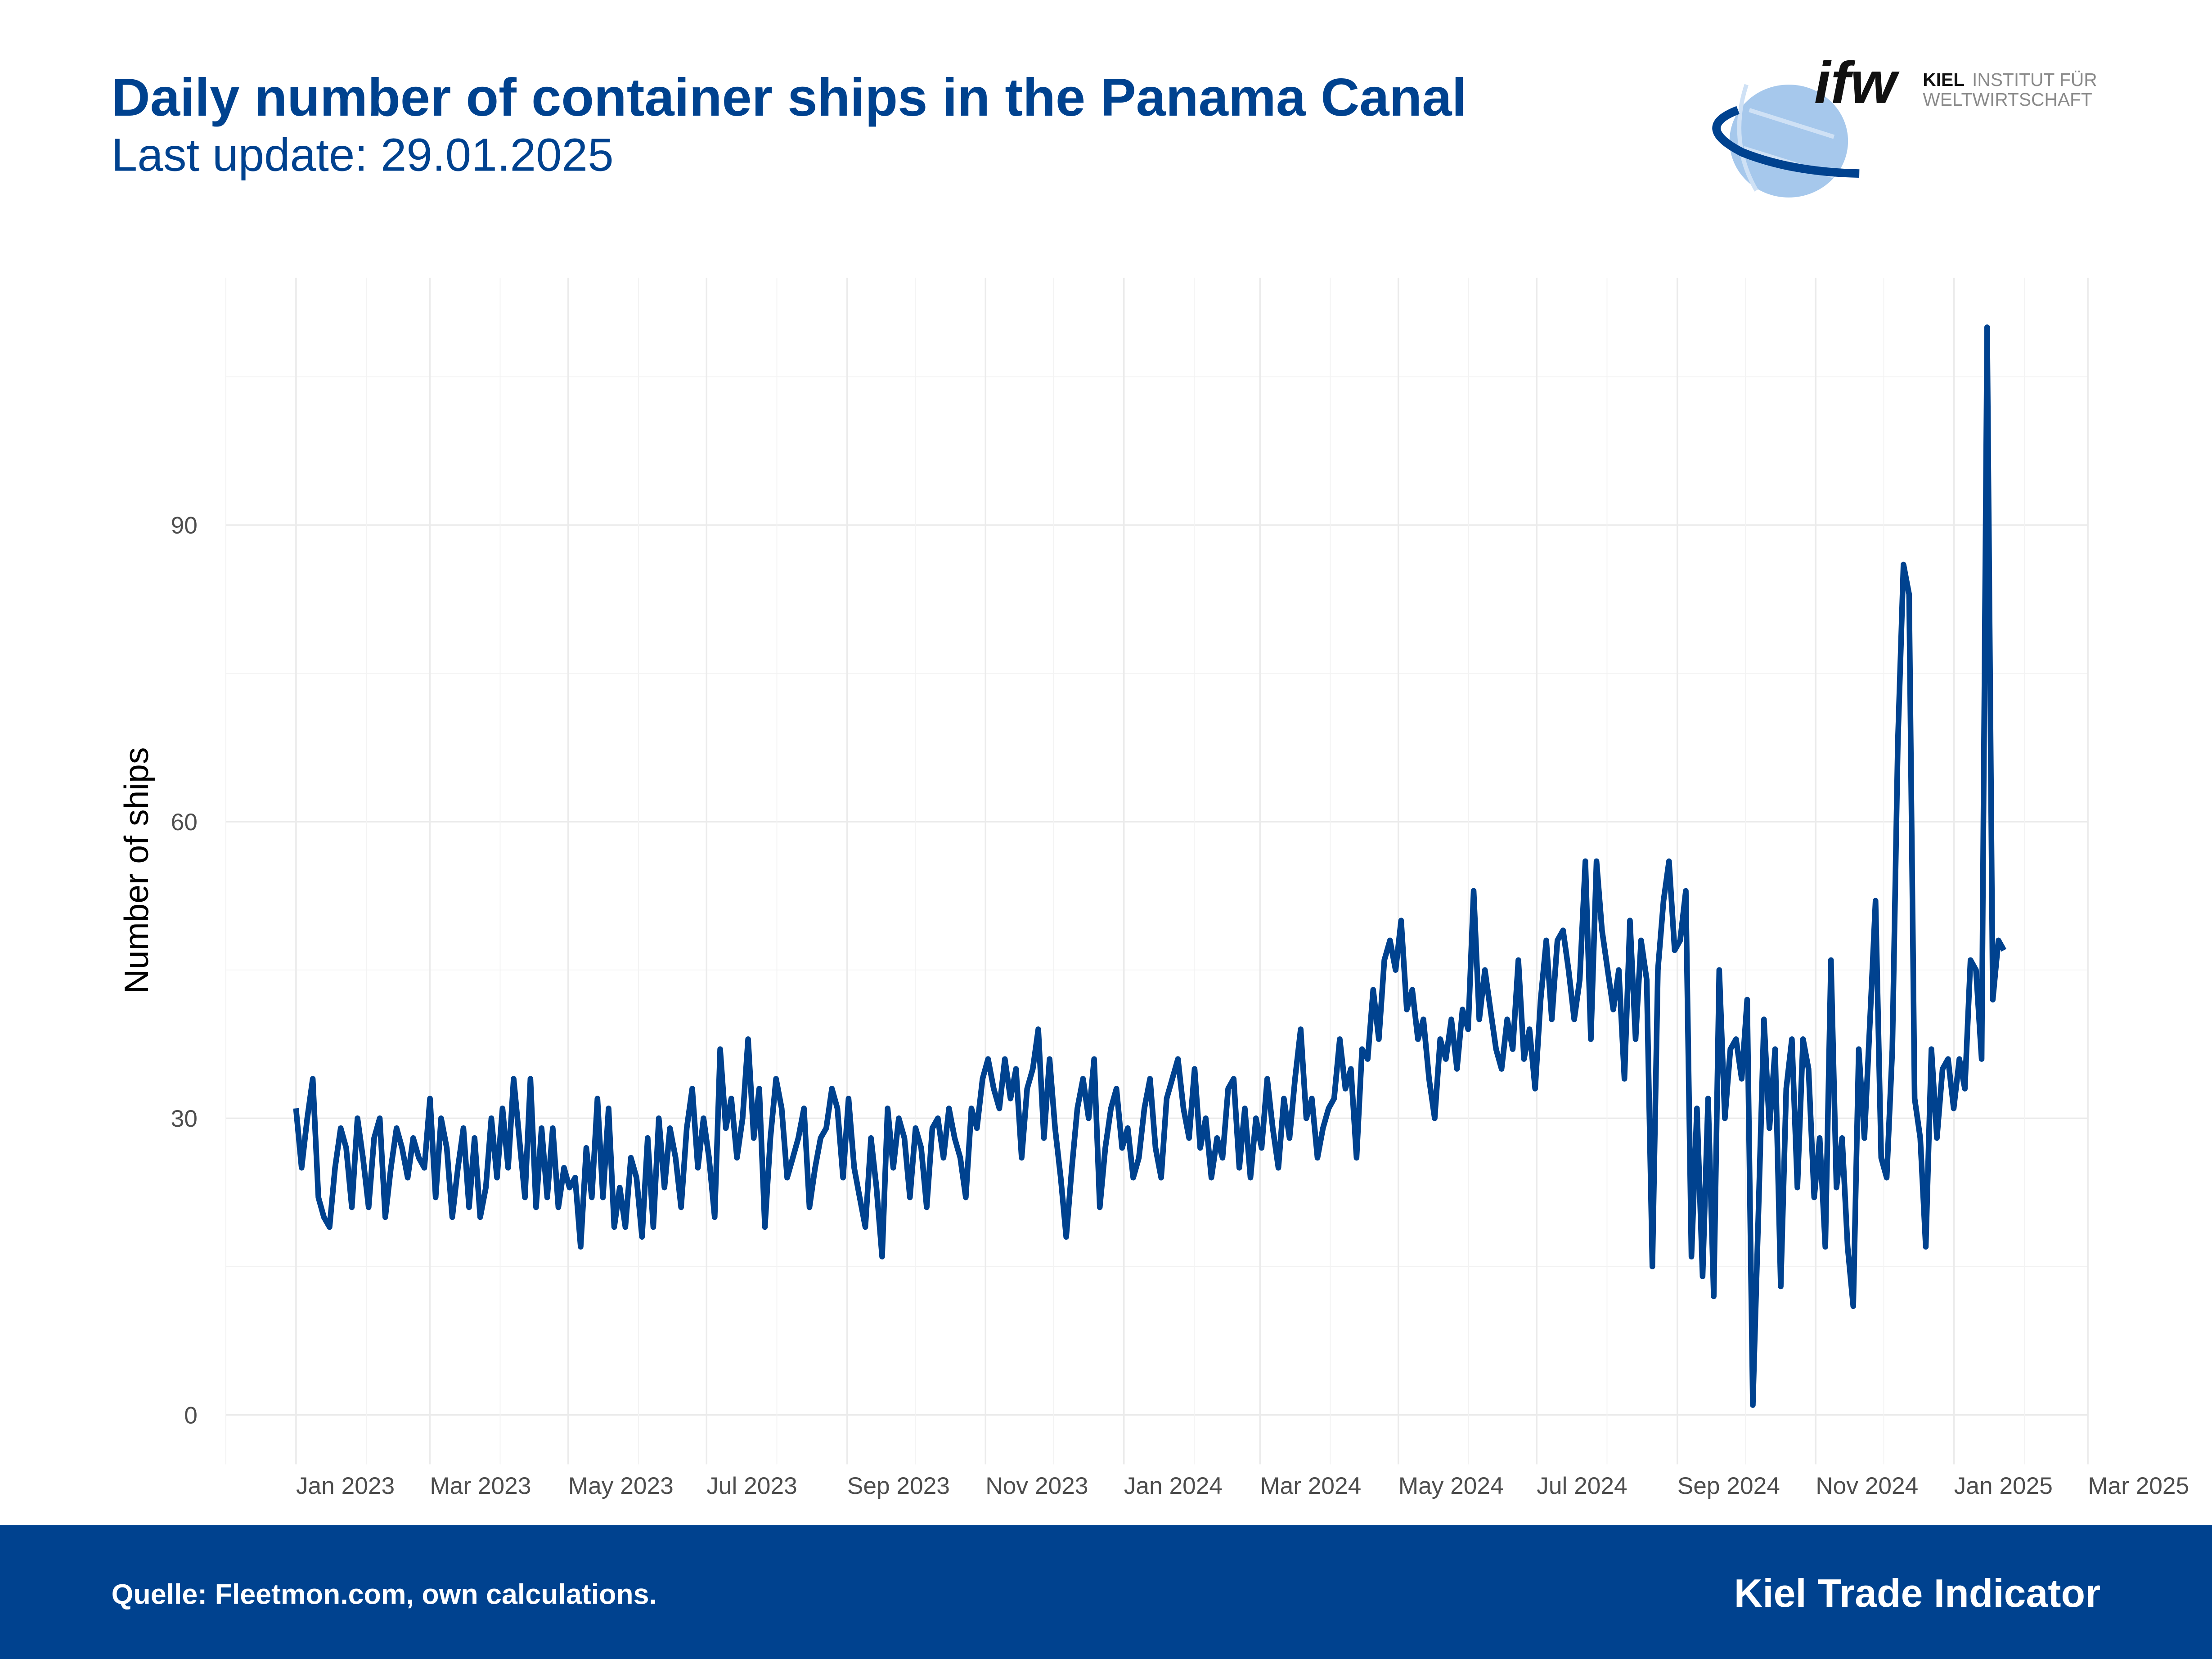  What do you see at coordinates (1944, 79) in the screenshot?
I see `logo-kiel: KIEL` at bounding box center [1944, 79].